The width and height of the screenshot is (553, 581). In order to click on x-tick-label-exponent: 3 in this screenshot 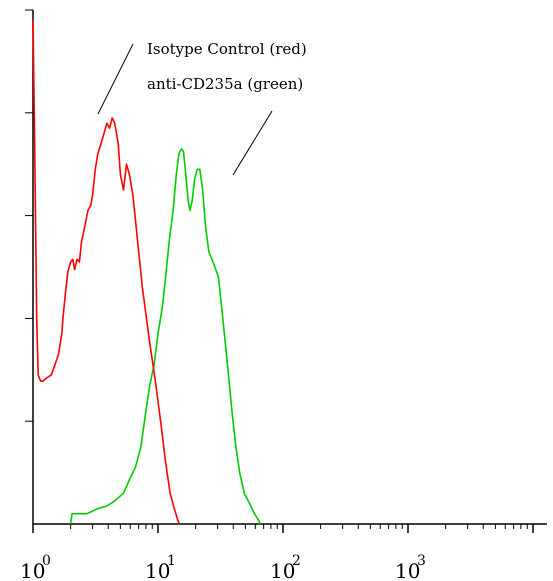, I will do `click(421, 561)`.